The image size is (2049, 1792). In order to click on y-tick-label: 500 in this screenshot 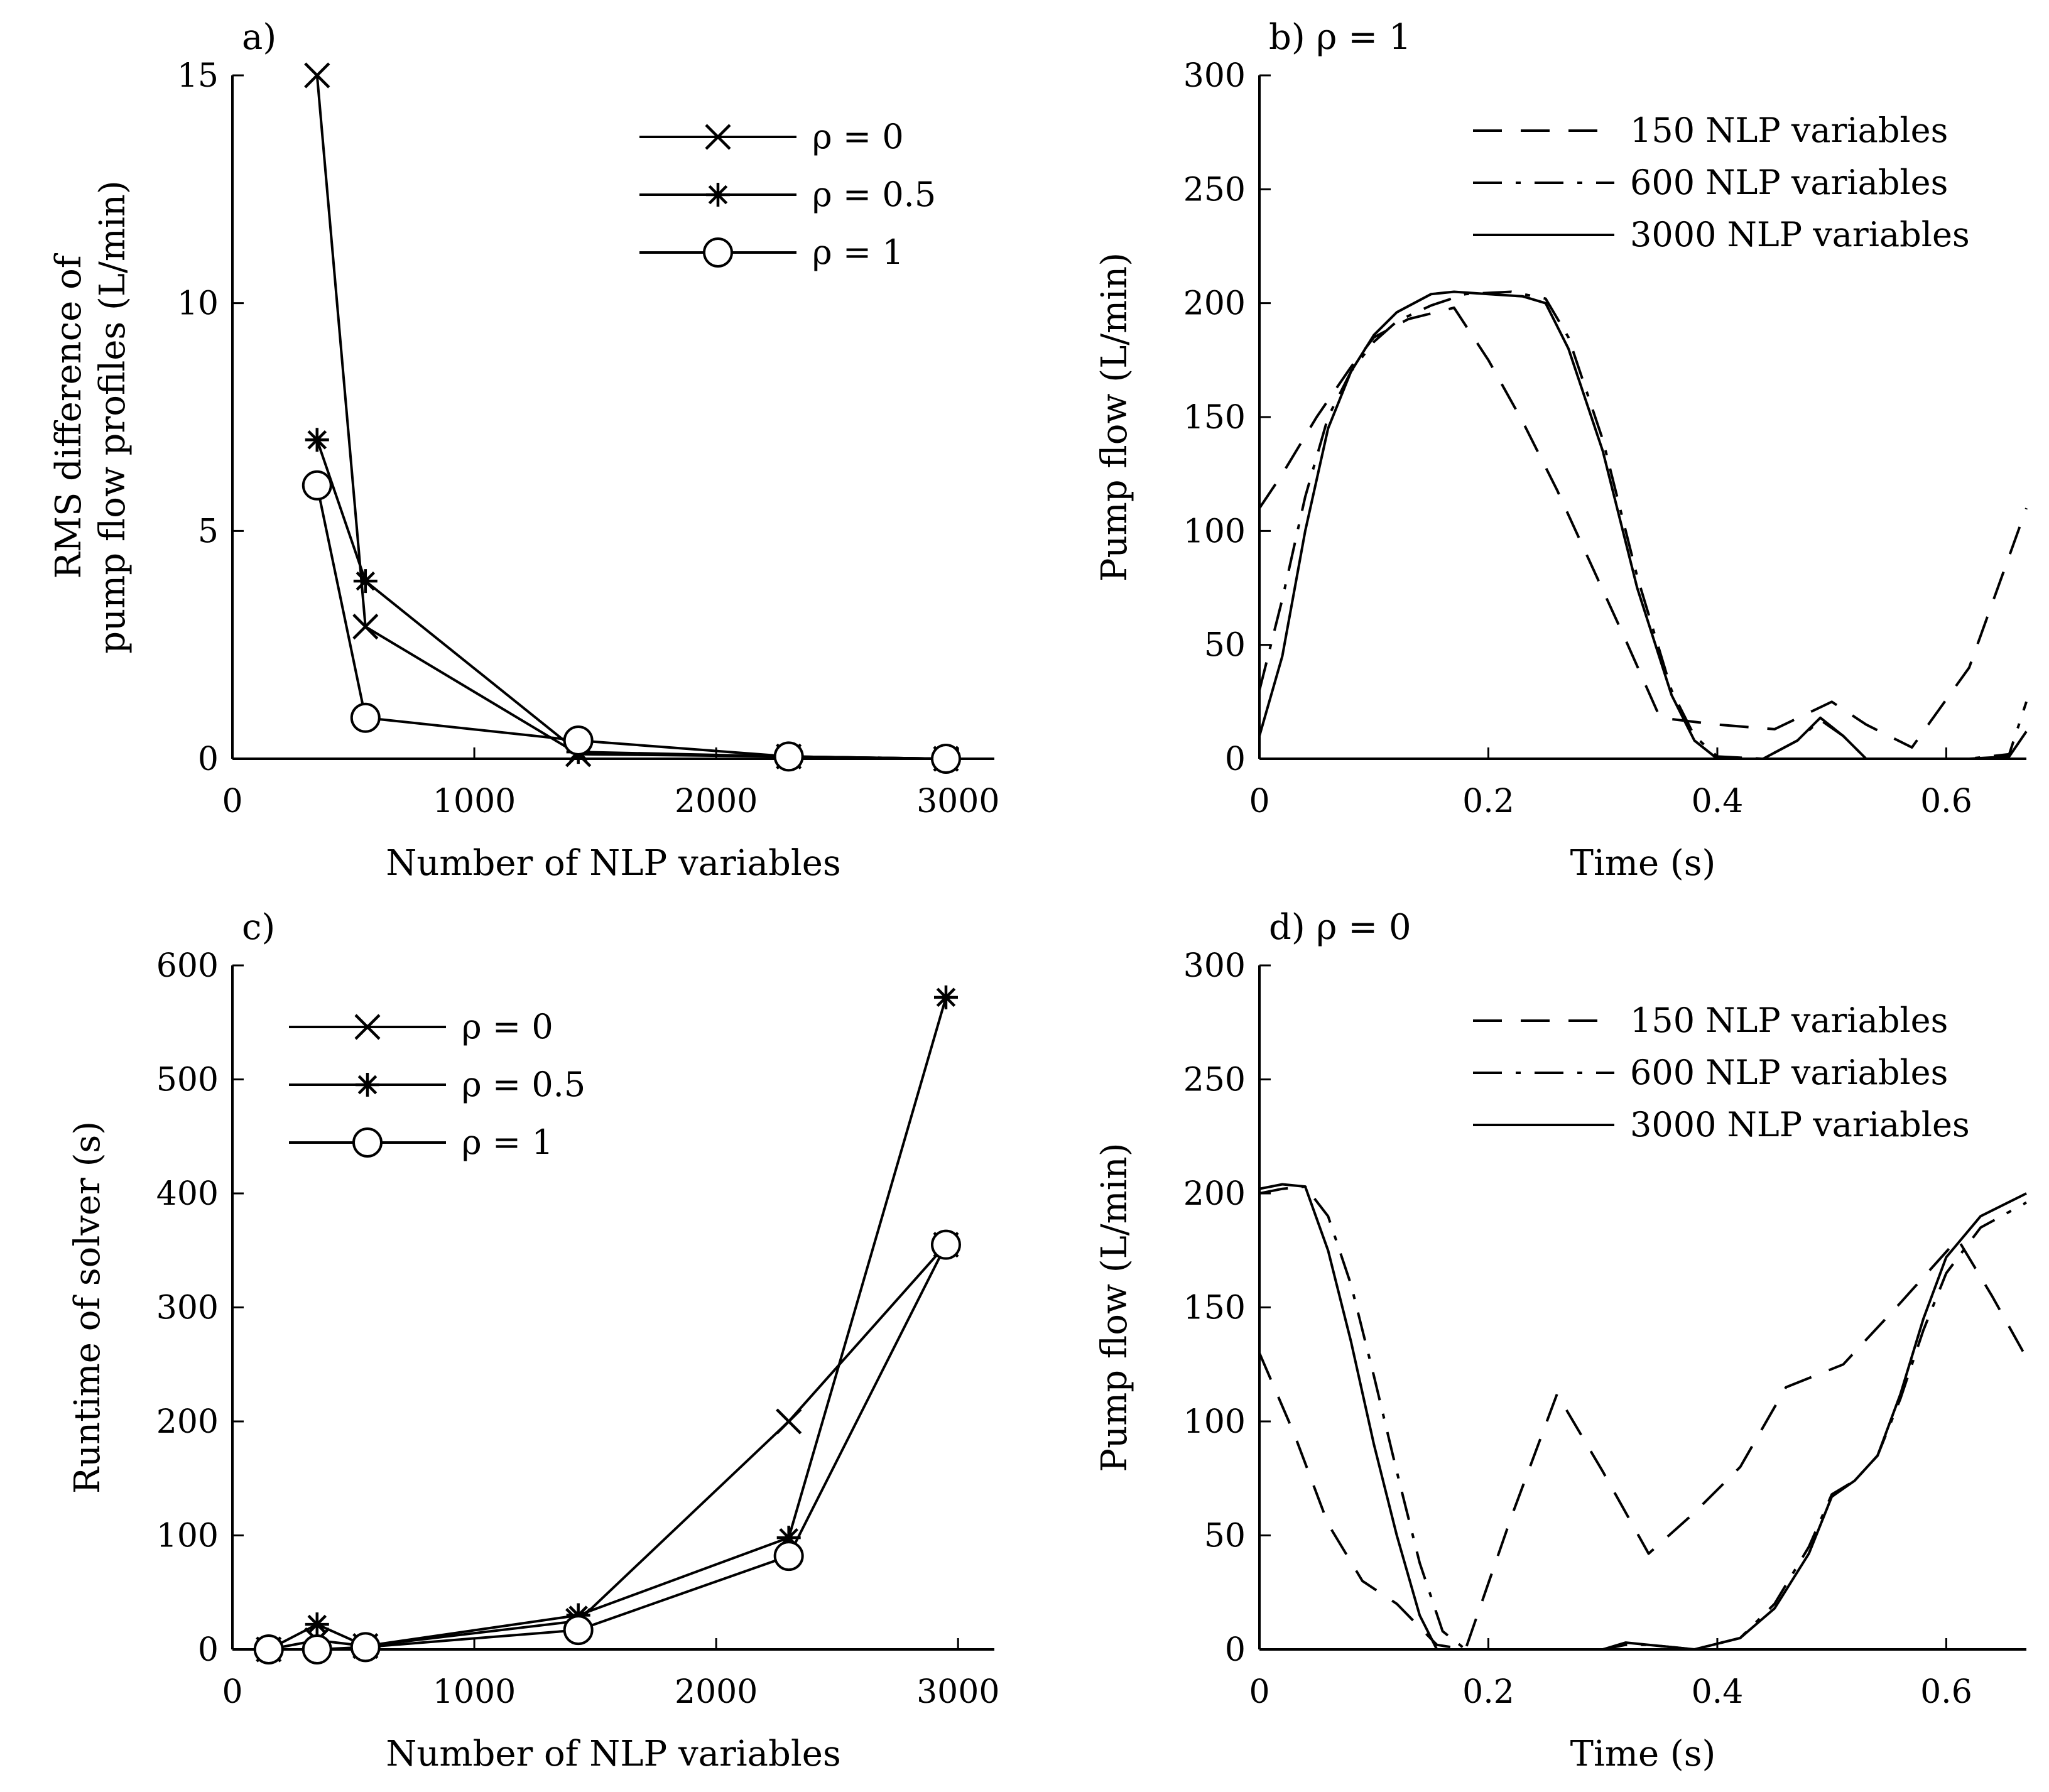, I will do `click(187, 1080)`.